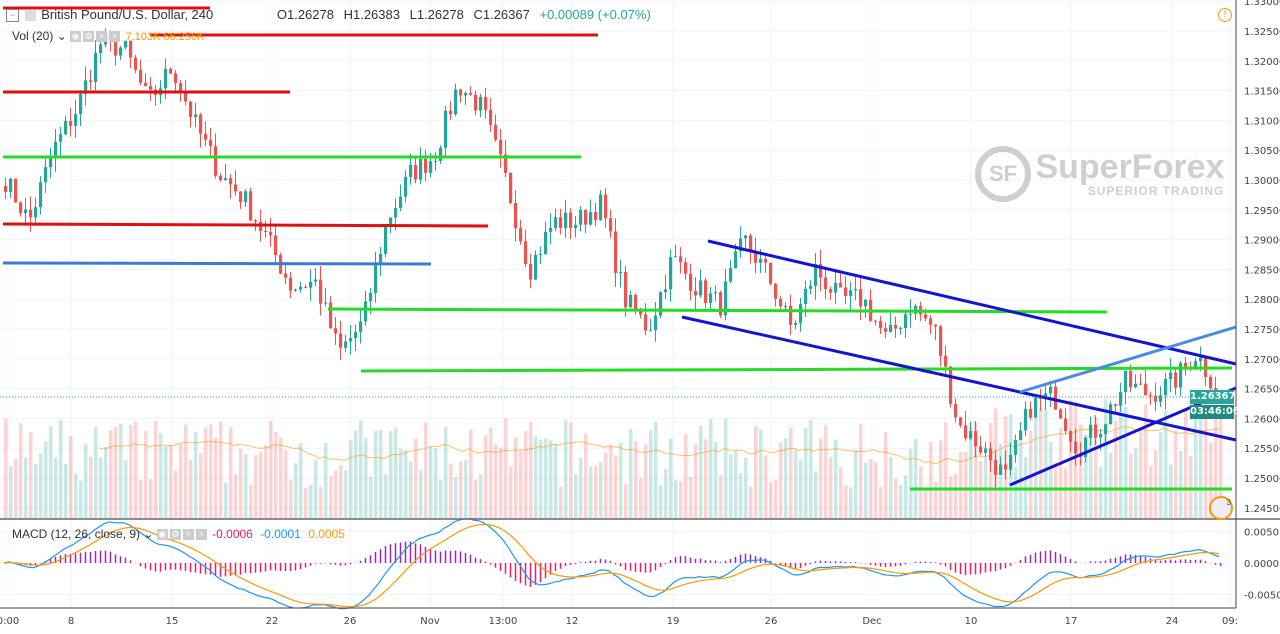 The image size is (1280, 634). Describe the element at coordinates (217, 263) in the screenshot. I see `level-line` at that location.